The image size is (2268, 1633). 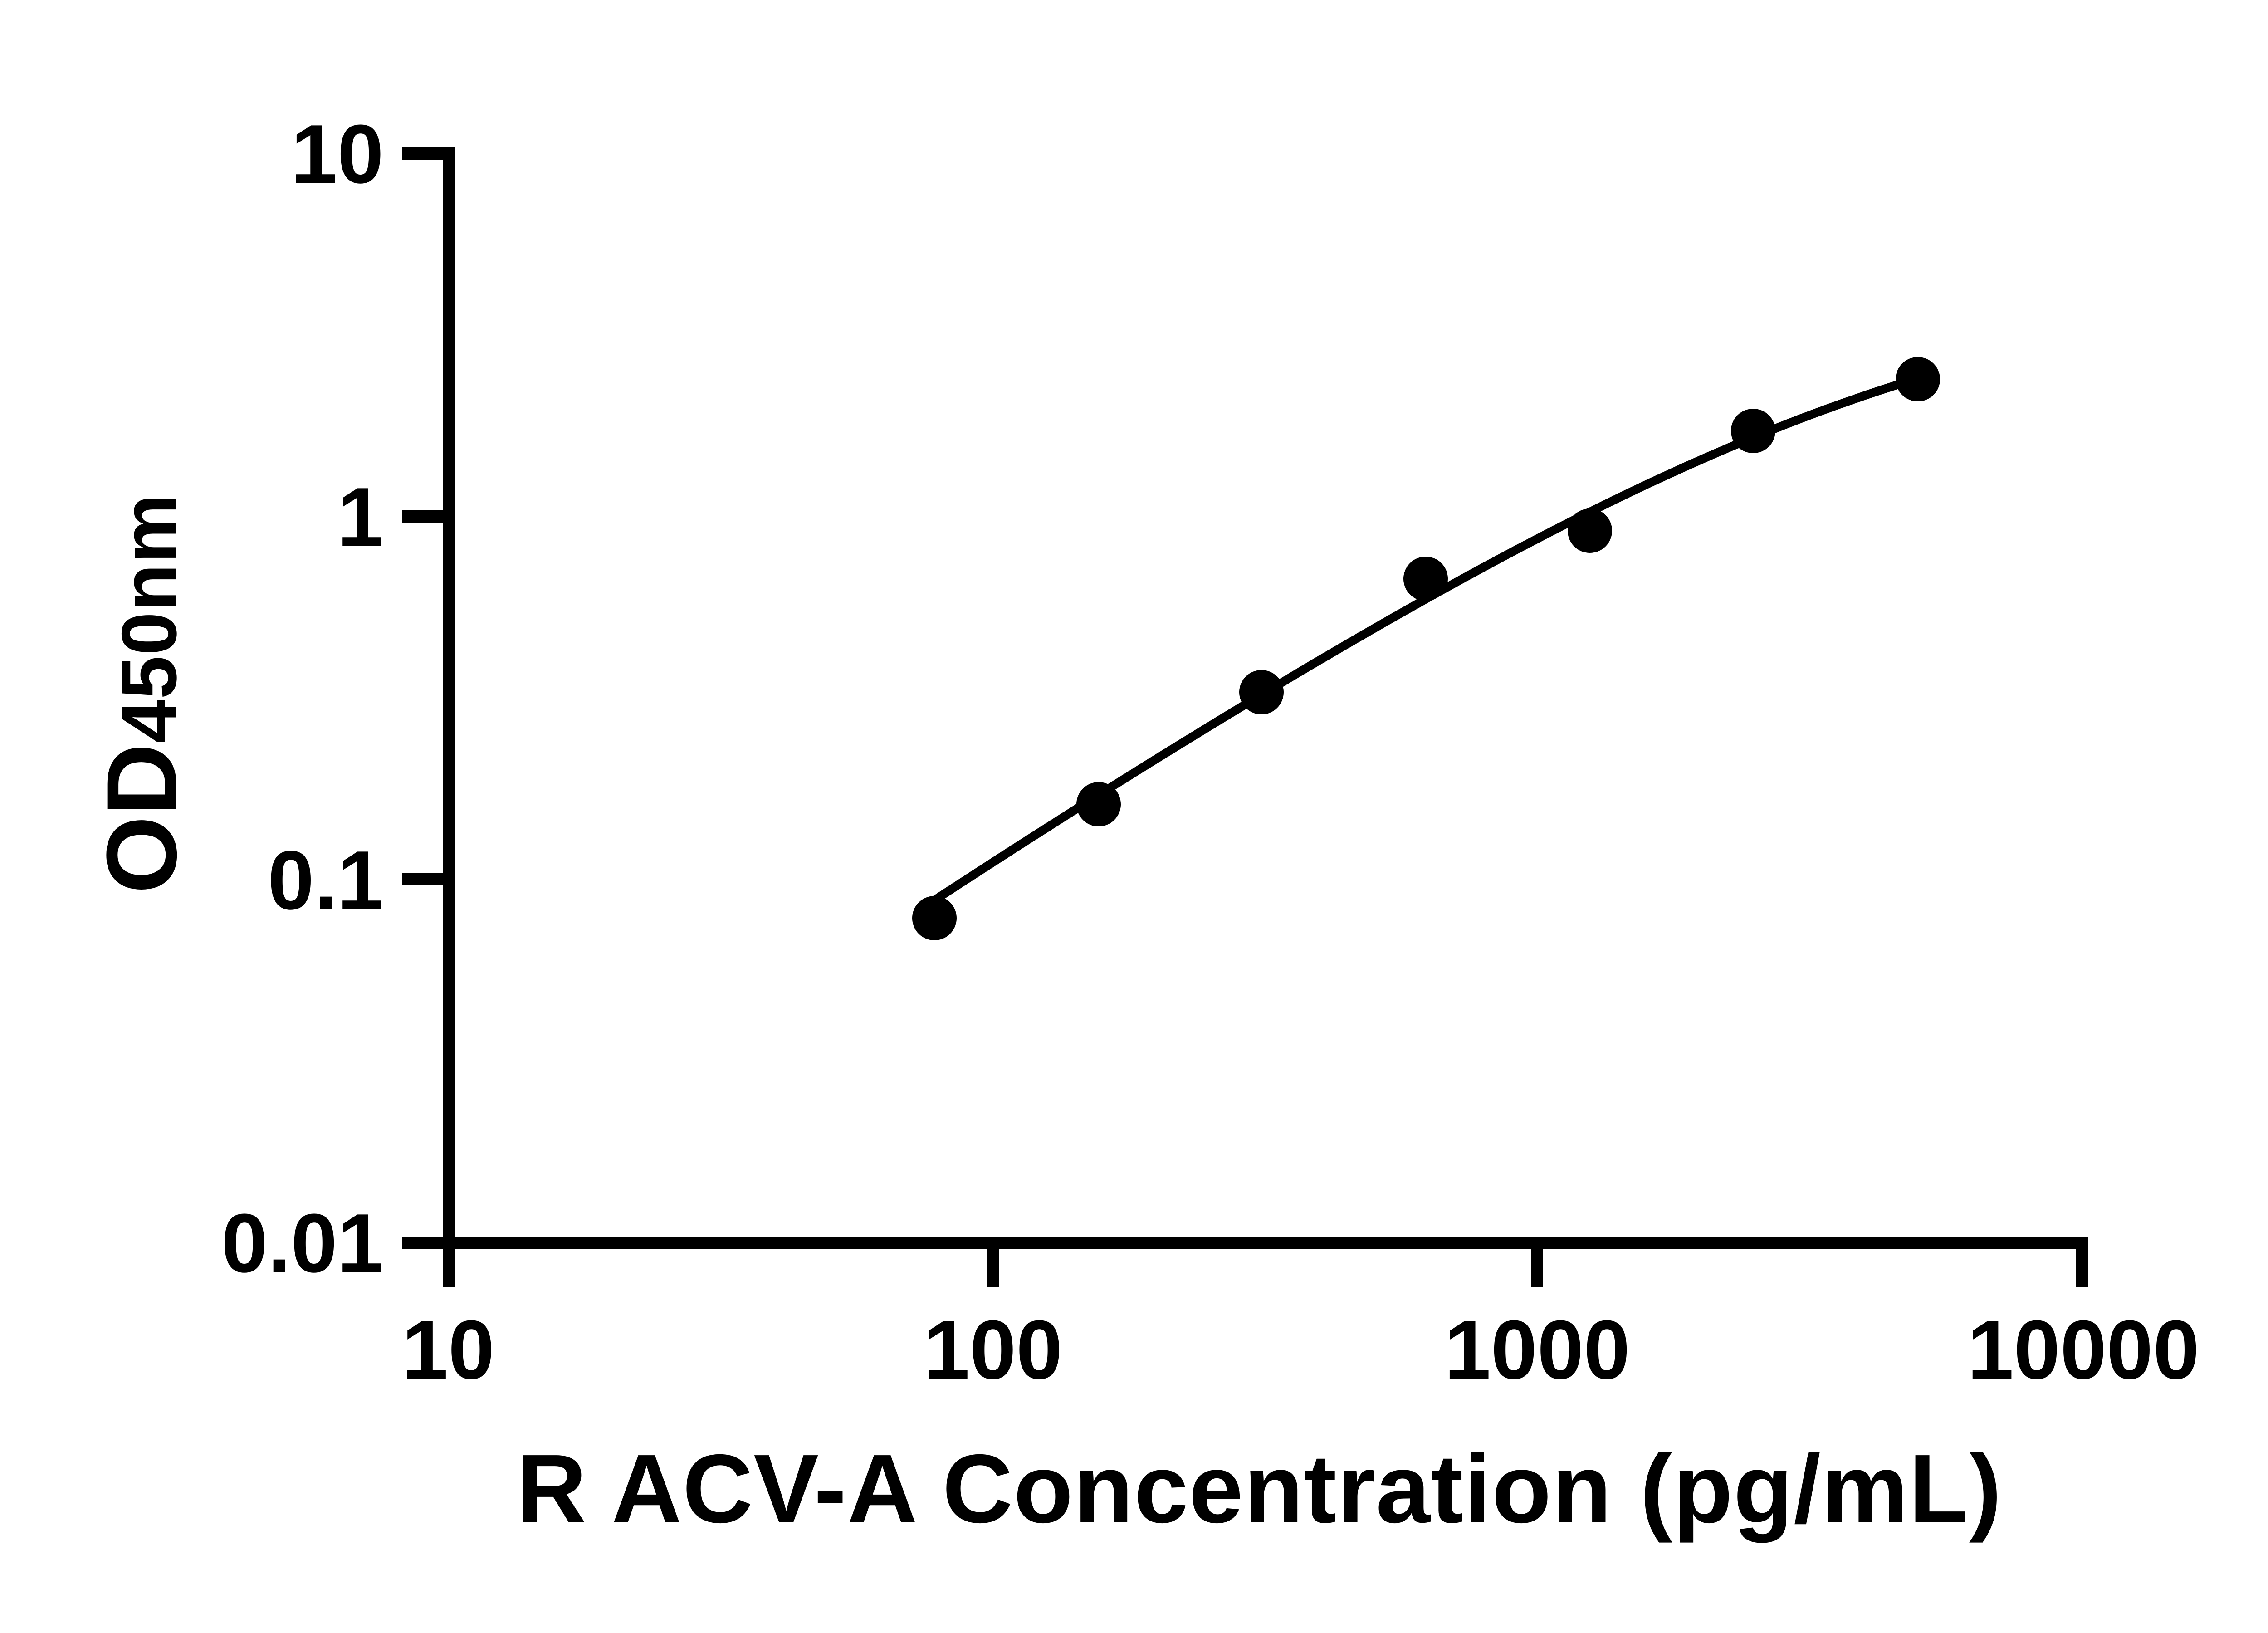 What do you see at coordinates (326, 880) in the screenshot?
I see `svg-text: 0.1` at bounding box center [326, 880].